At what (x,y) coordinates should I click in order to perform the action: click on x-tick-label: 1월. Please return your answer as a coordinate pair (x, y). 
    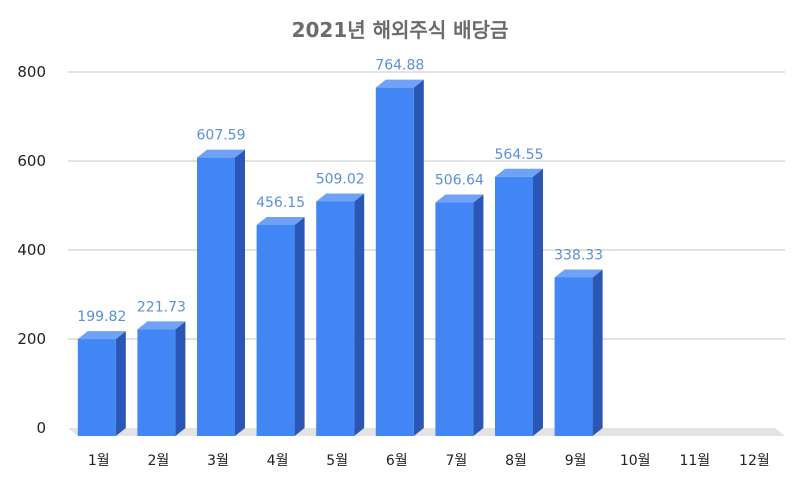
    Looking at the image, I should click on (99, 461).